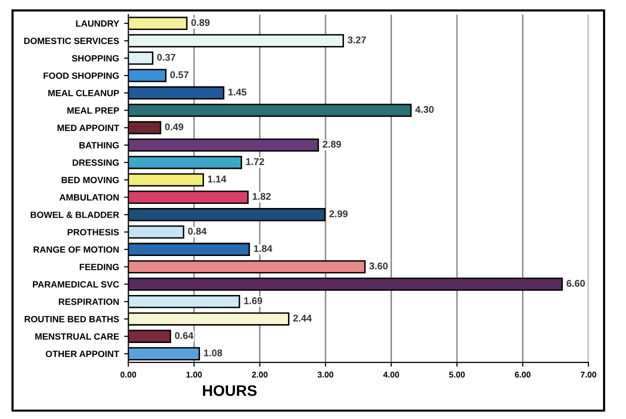  Describe the element at coordinates (391, 375) in the screenshot. I see `x-tick-label: 4.00` at that location.